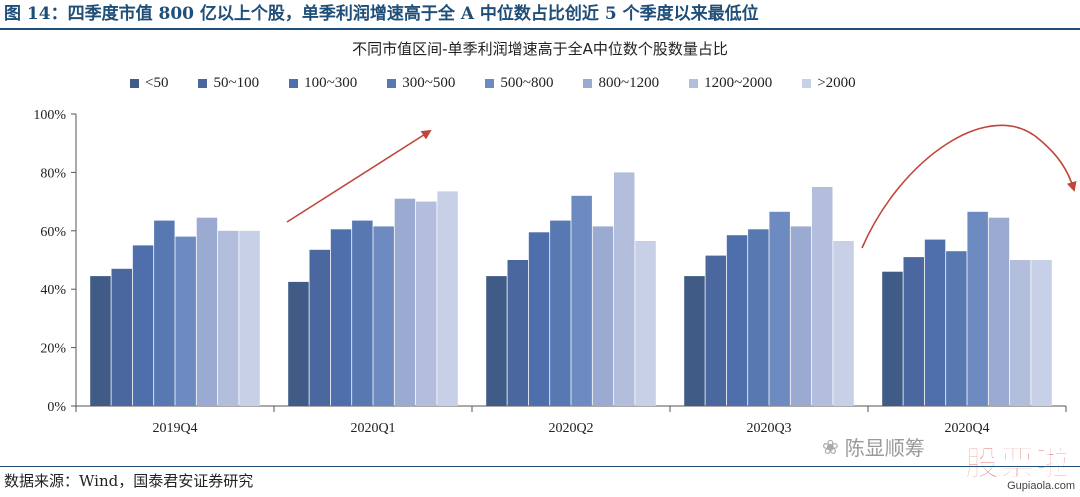 Image resolution: width=1080 pixels, height=497 pixels. Describe the element at coordinates (836, 82) in the screenshot. I see `legend-label: >2000` at that location.